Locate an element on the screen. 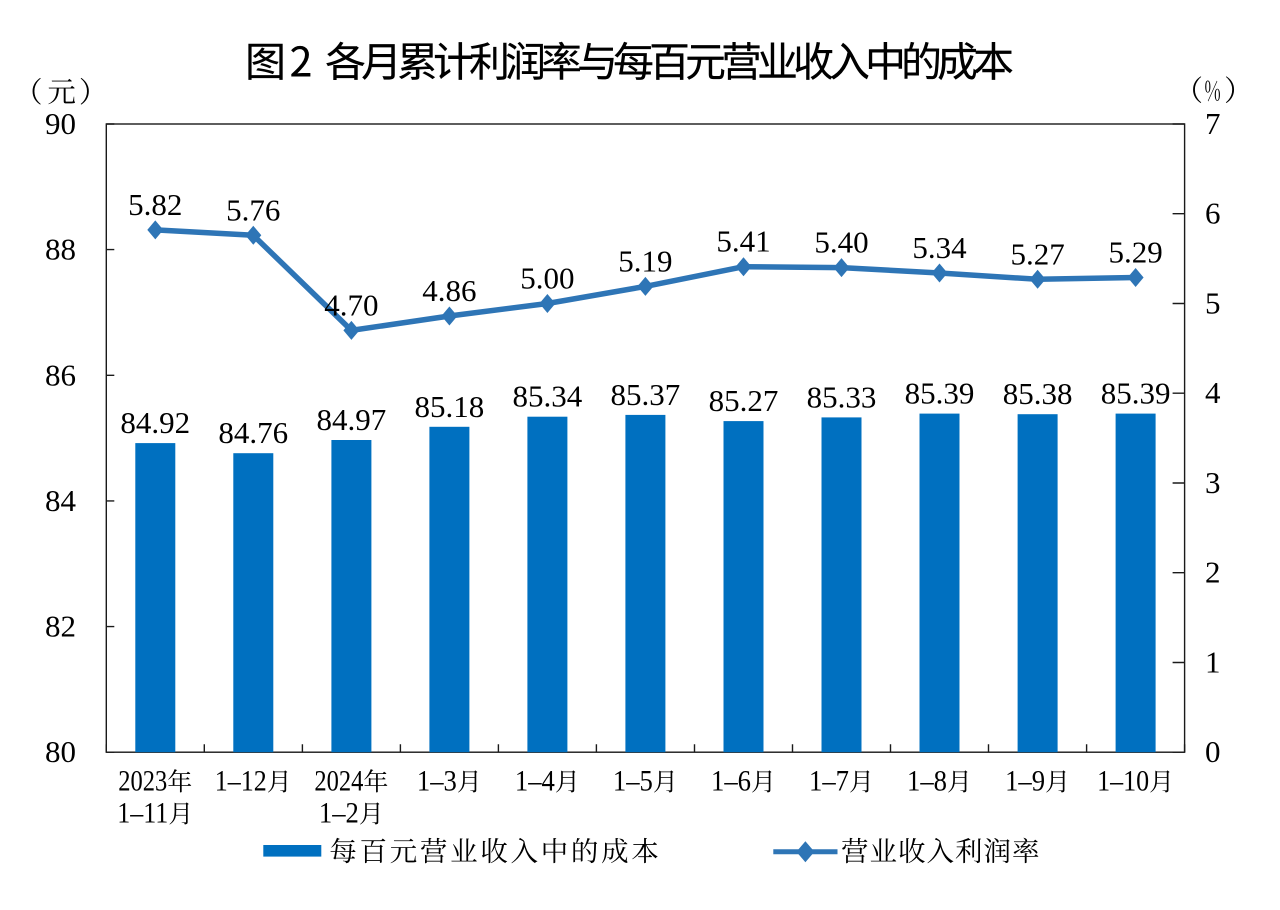 This screenshot has width=1280, height=910. svg-text: 5.29 is located at coordinates (1135, 252).